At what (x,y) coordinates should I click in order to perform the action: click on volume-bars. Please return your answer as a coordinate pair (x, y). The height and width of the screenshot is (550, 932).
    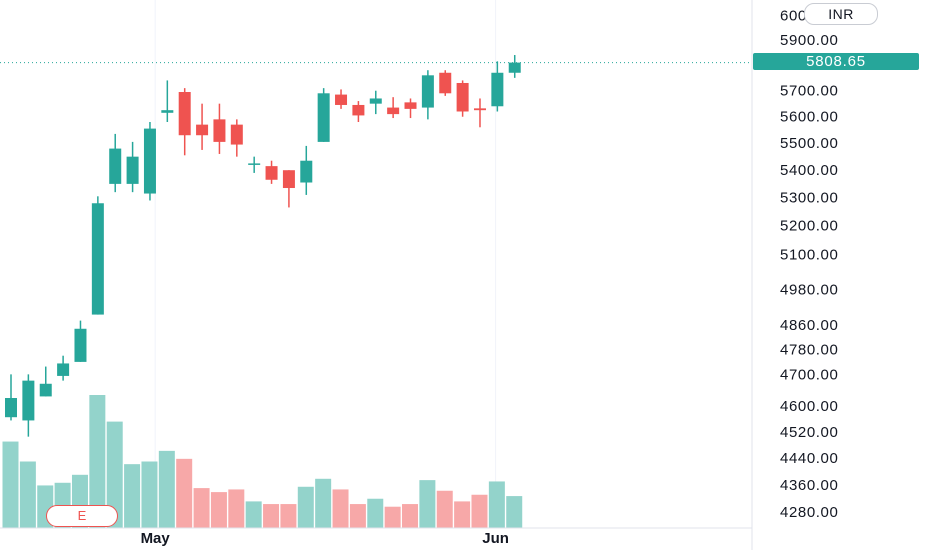
    Looking at the image, I should click on (262, 461).